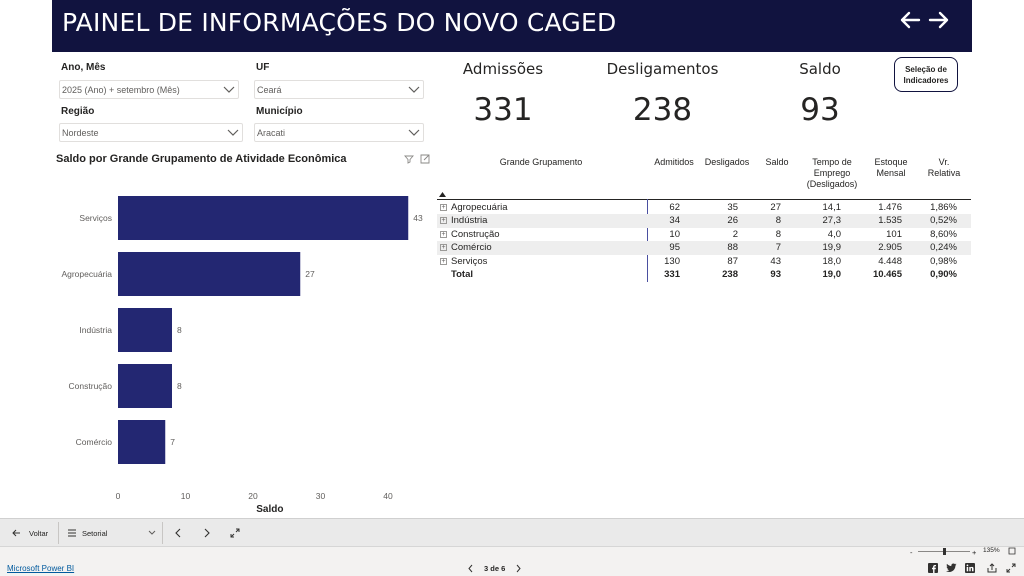 The height and width of the screenshot is (576, 1024). I want to click on kpi-admissoes-value: 331, so click(503, 110).